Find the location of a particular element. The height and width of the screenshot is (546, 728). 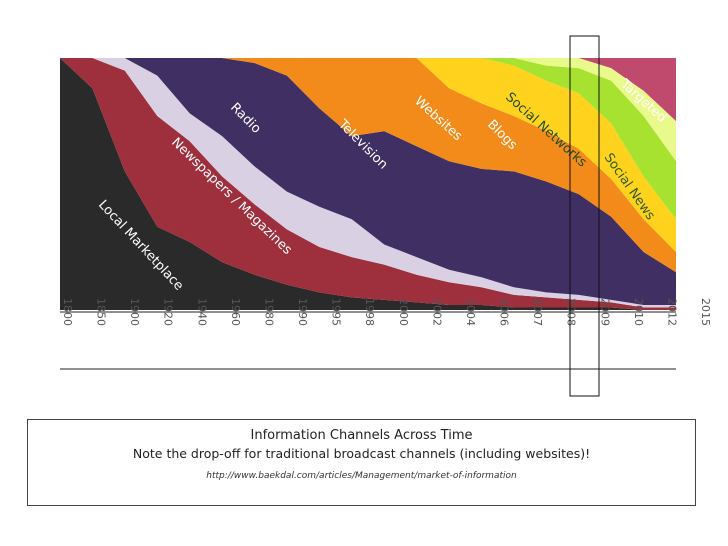

x-tick-1990: 1990 is located at coordinates (302, 312).